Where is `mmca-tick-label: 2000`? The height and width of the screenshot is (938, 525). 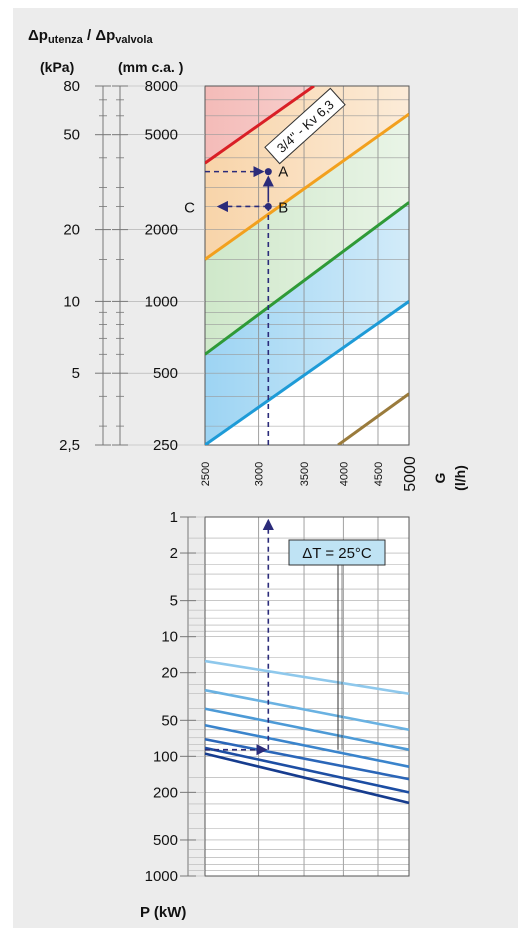
mmca-tick-label: 2000 is located at coordinates (161, 230).